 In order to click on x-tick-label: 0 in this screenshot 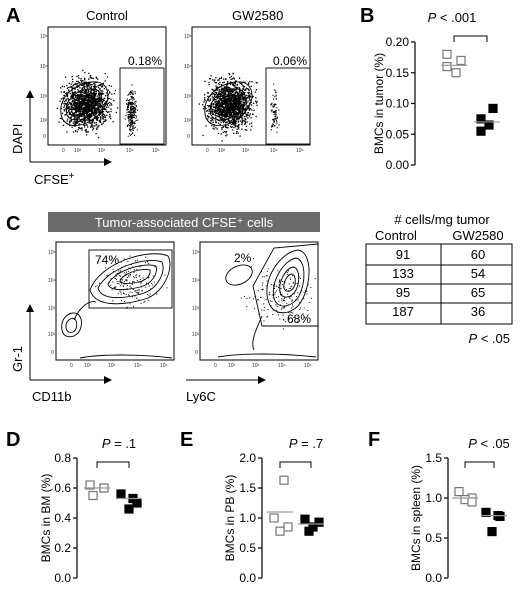, I will do `click(207, 151)`.